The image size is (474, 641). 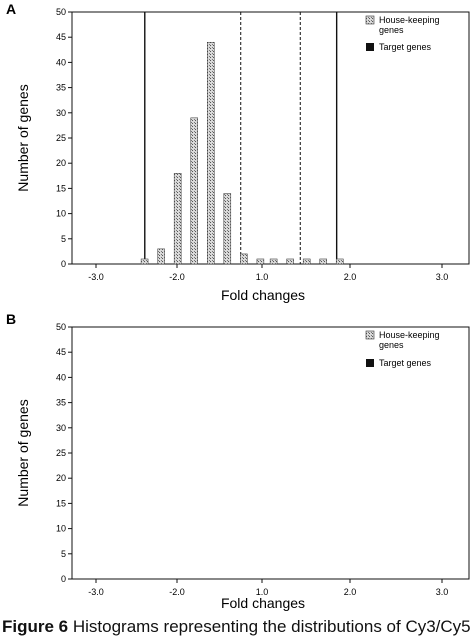 I want to click on panel-a-legend: House-keeping genes Target genes, so click(x=402, y=33).